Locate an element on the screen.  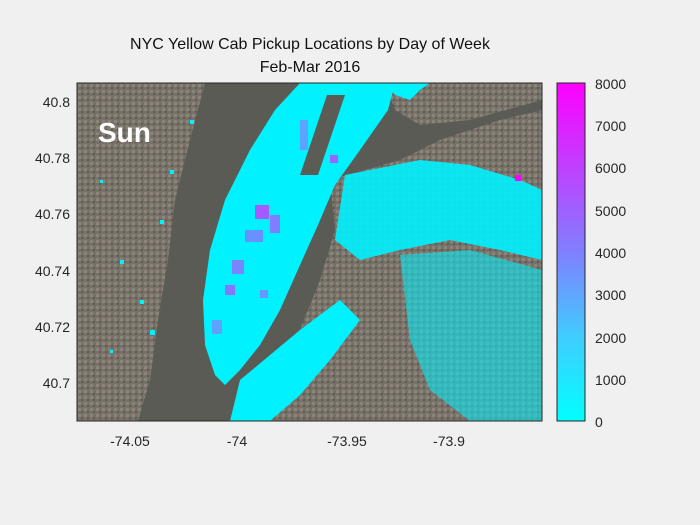
y-tick-label: 40.72 is located at coordinates (52, 327).